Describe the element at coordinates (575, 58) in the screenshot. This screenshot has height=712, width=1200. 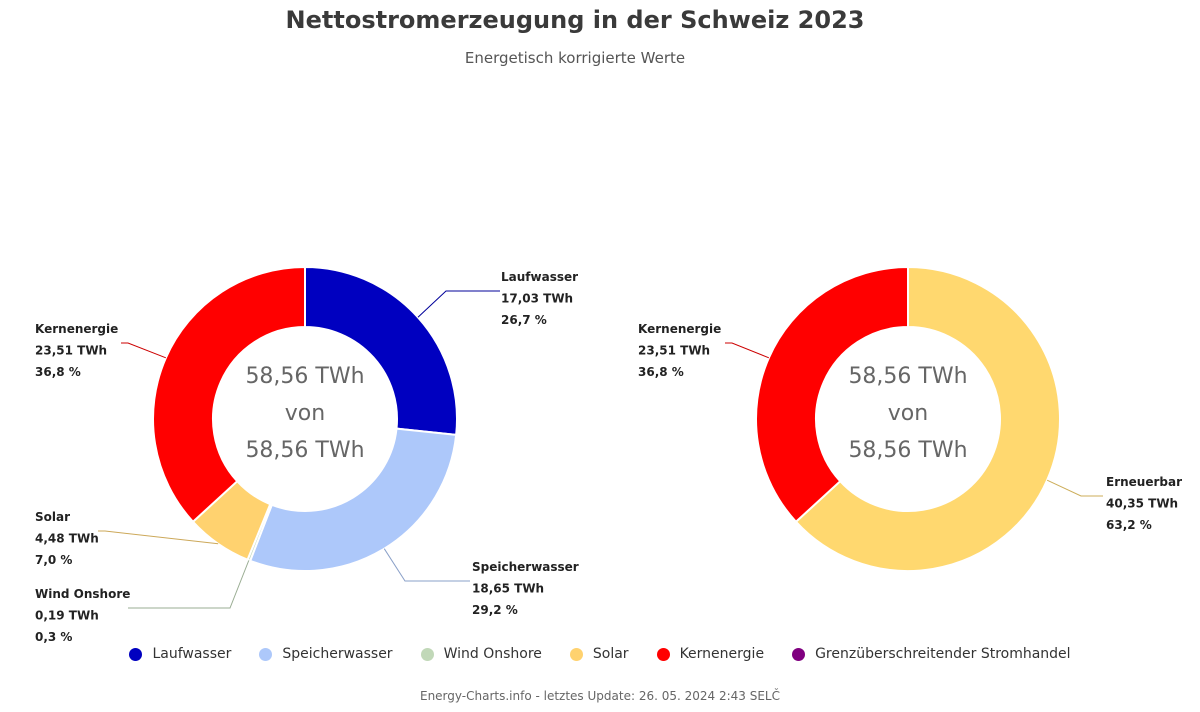
I see `chart-subtitle: Energetisch korrigierte Werte` at that location.